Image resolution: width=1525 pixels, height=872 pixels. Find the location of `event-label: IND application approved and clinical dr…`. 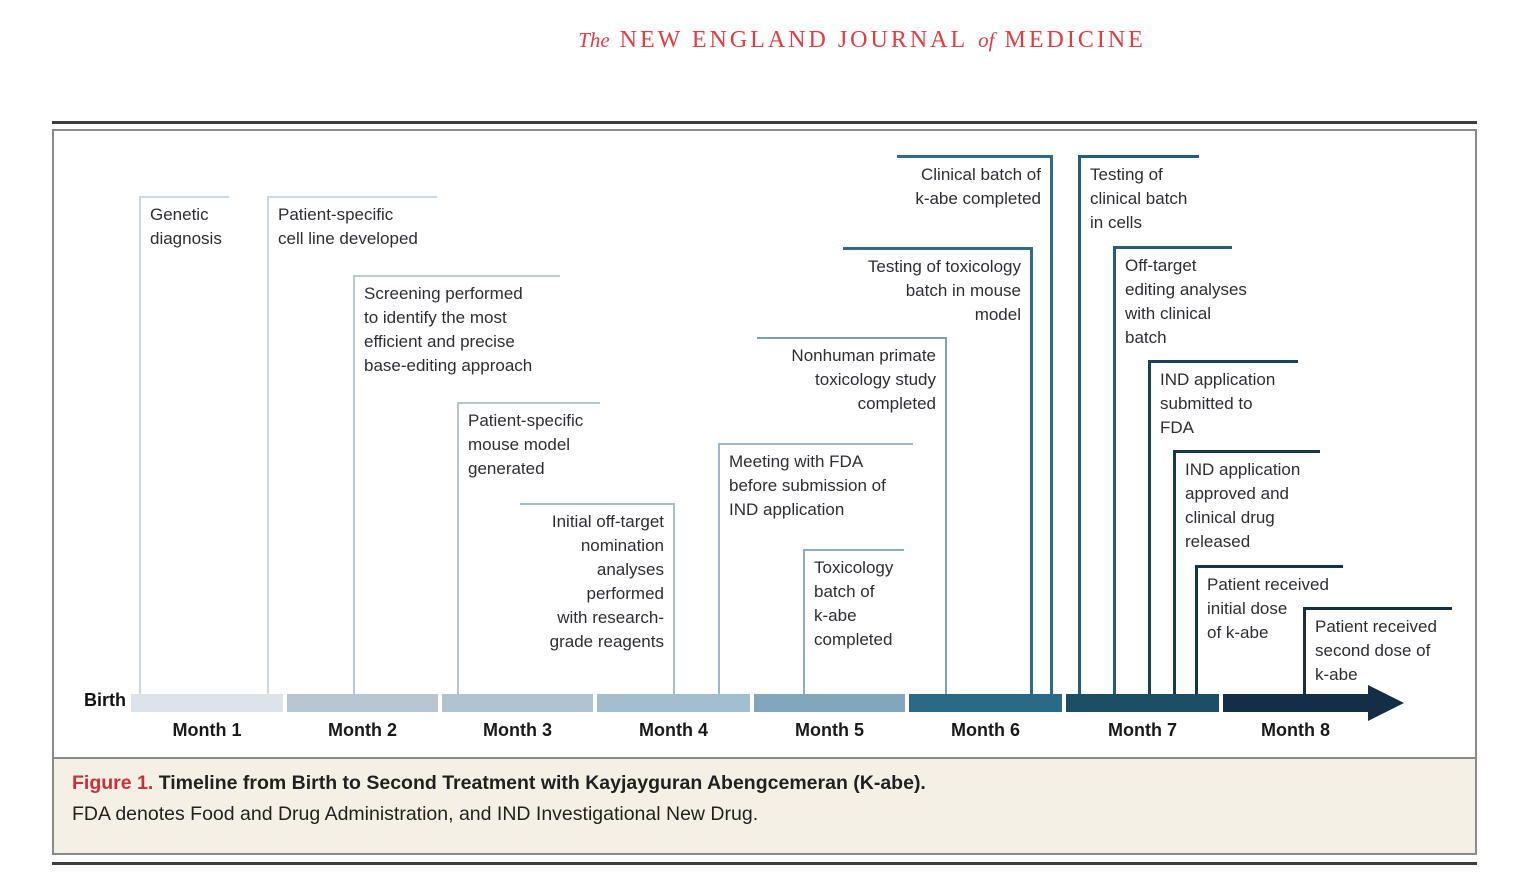

event-label: IND application approved and clinical dr… is located at coordinates (1243, 505).